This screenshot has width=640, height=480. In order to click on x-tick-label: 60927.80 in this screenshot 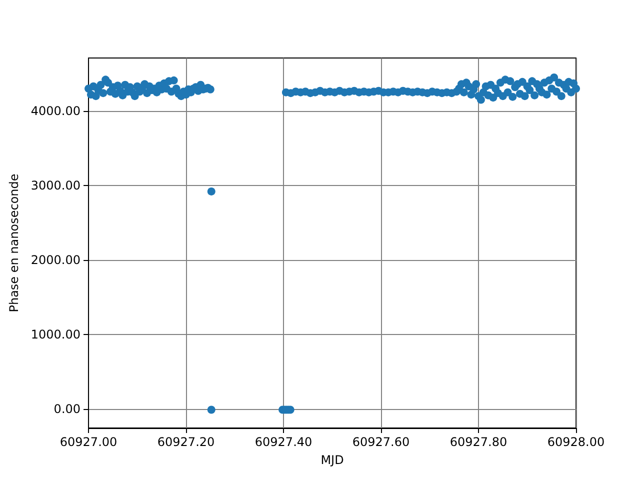, I will do `click(479, 442)`.